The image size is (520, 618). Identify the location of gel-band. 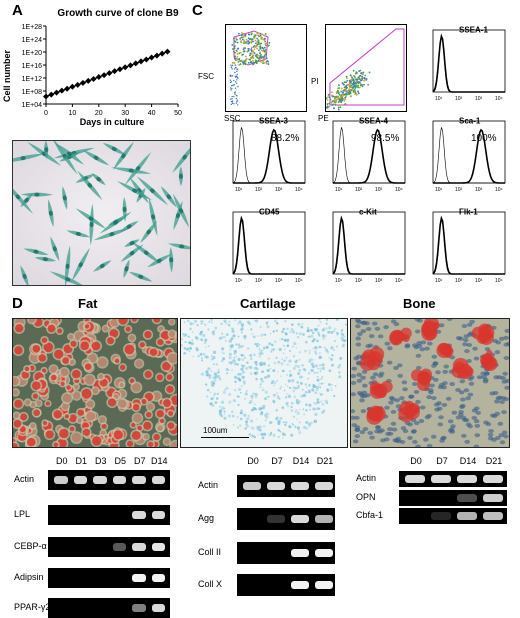
(276, 486).